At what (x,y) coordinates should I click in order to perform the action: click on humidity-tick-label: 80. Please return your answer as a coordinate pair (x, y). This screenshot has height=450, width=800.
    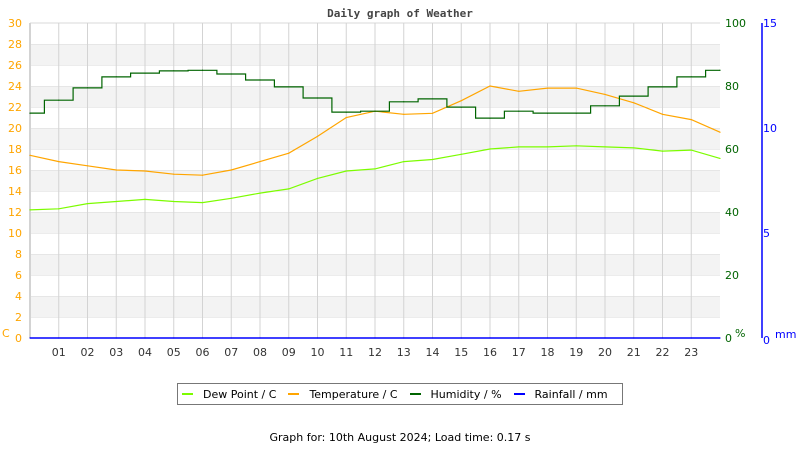
    Looking at the image, I should click on (732, 86).